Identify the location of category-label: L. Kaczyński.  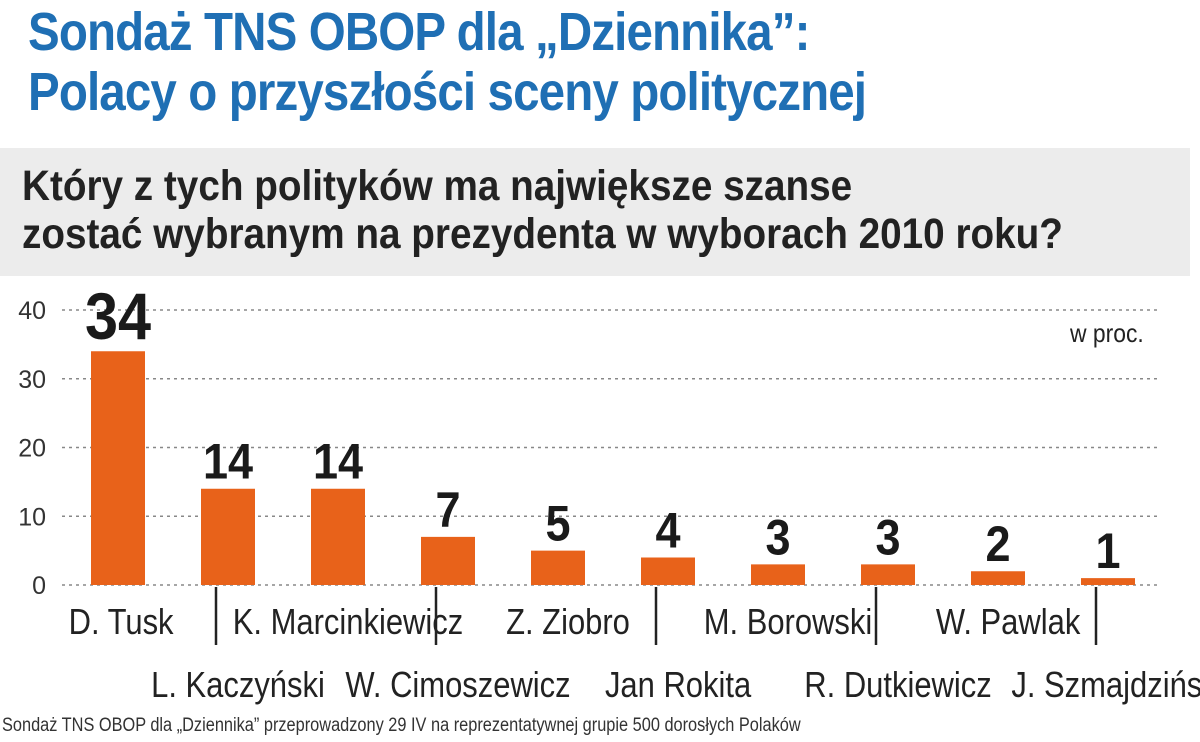
(238, 686).